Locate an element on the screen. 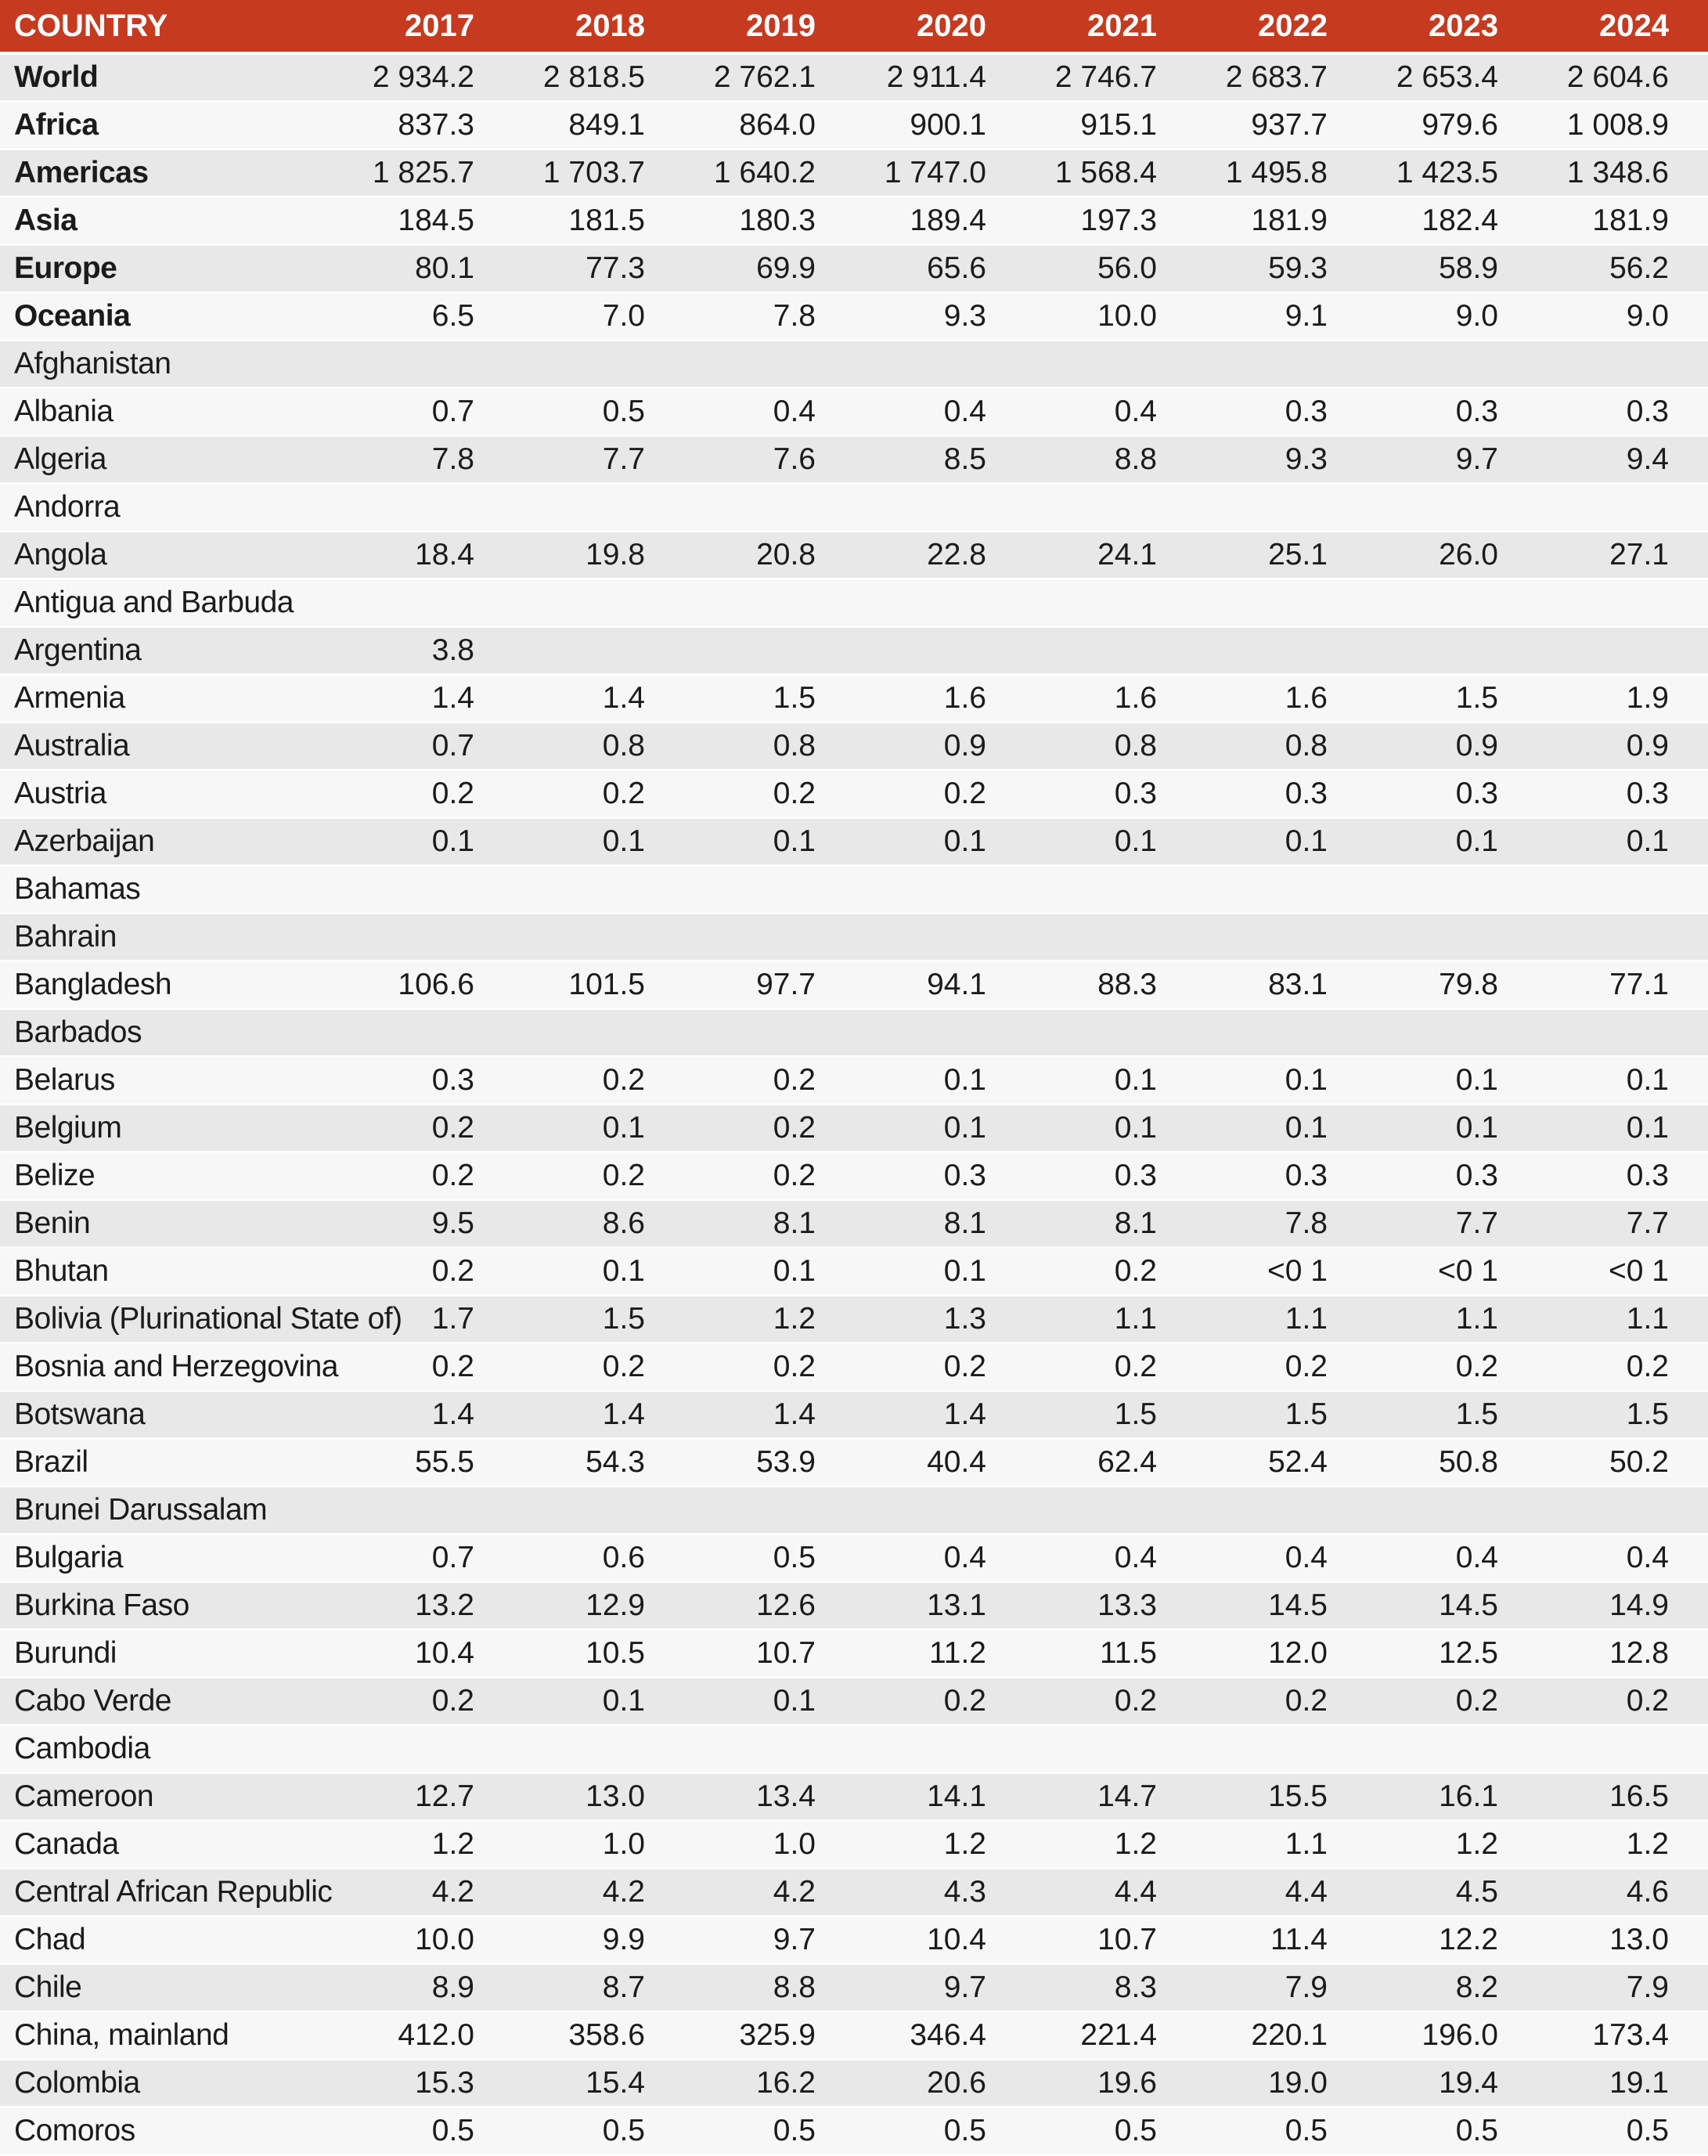 The height and width of the screenshot is (2156, 1708). value-cell: 2 934.2 is located at coordinates (428, 79).